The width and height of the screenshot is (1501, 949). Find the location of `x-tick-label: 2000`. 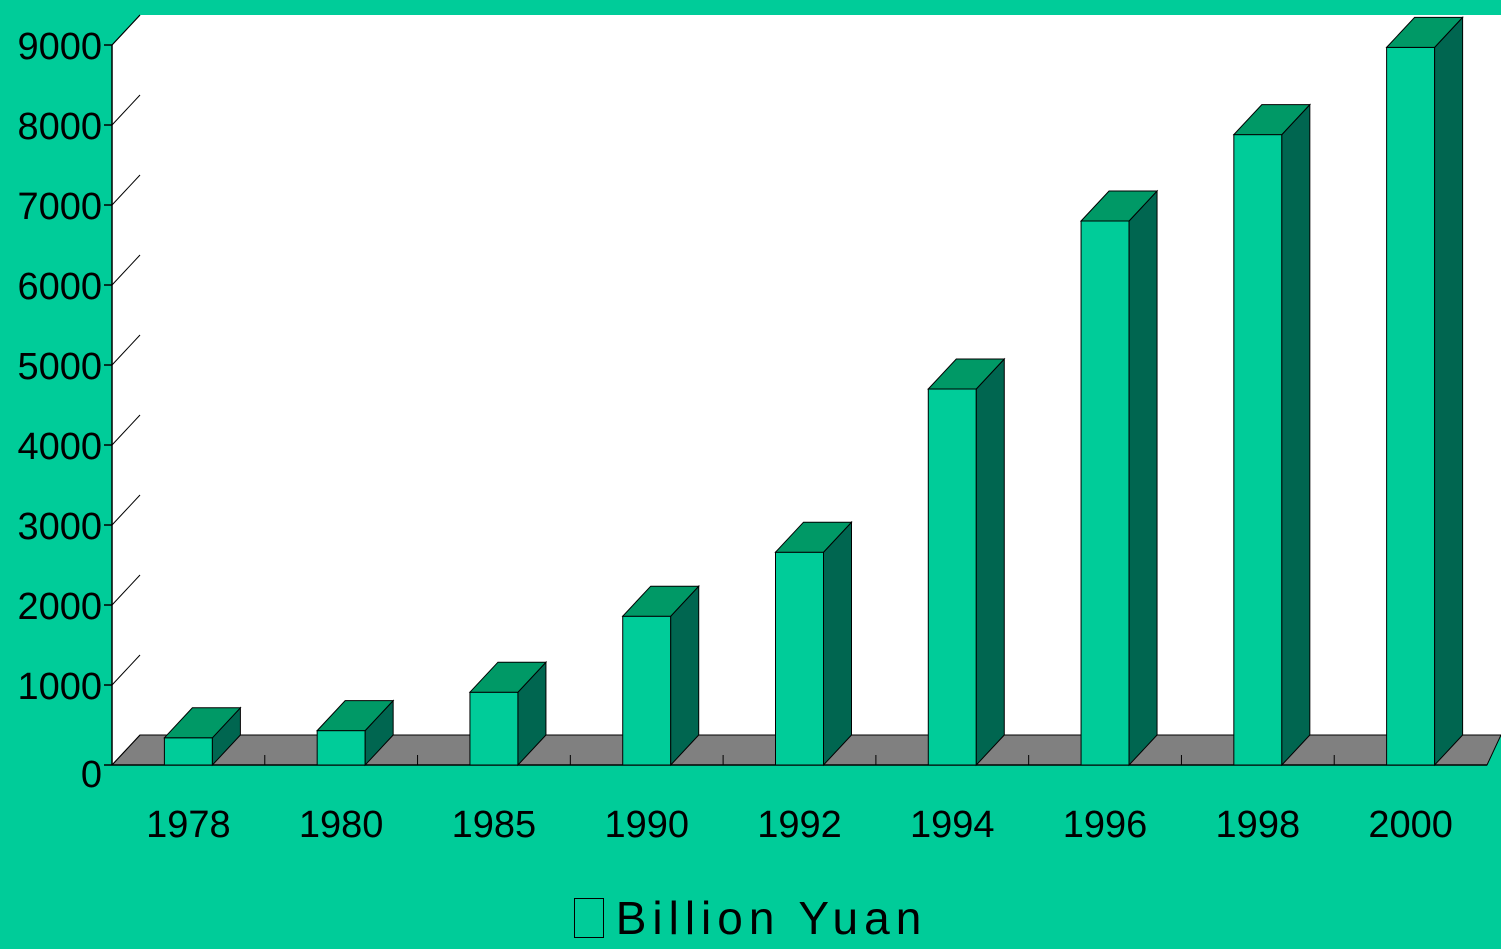

x-tick-label: 2000 is located at coordinates (1410, 825).